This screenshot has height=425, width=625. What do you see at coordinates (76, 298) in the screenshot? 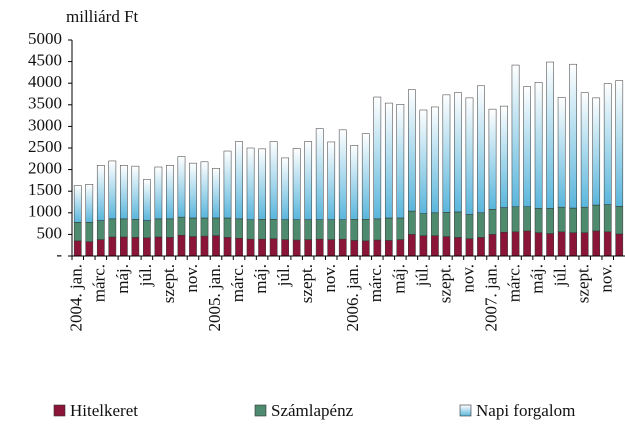
I see `x-tick-label: 2004. jan.` at bounding box center [76, 298].